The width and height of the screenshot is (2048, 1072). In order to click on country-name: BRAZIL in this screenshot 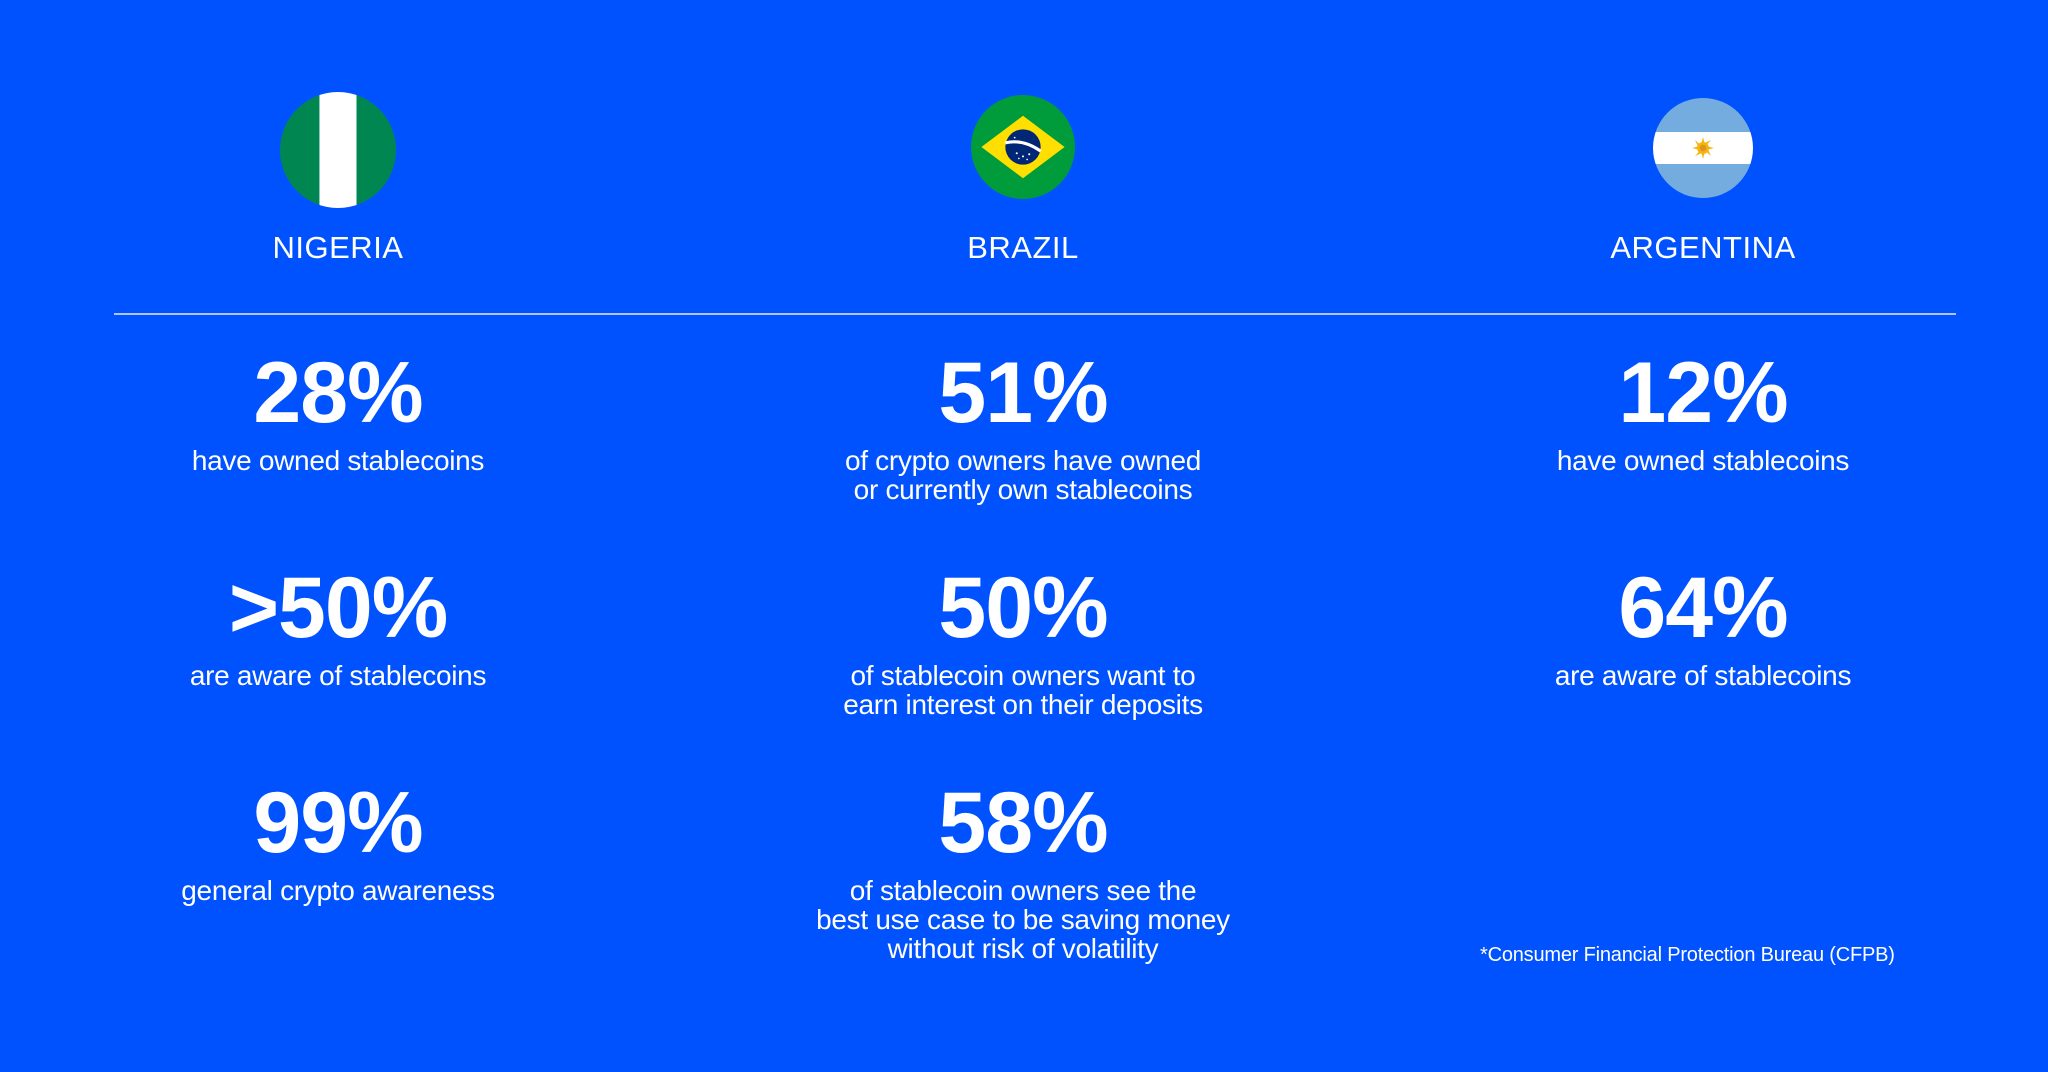, I will do `click(1023, 247)`.